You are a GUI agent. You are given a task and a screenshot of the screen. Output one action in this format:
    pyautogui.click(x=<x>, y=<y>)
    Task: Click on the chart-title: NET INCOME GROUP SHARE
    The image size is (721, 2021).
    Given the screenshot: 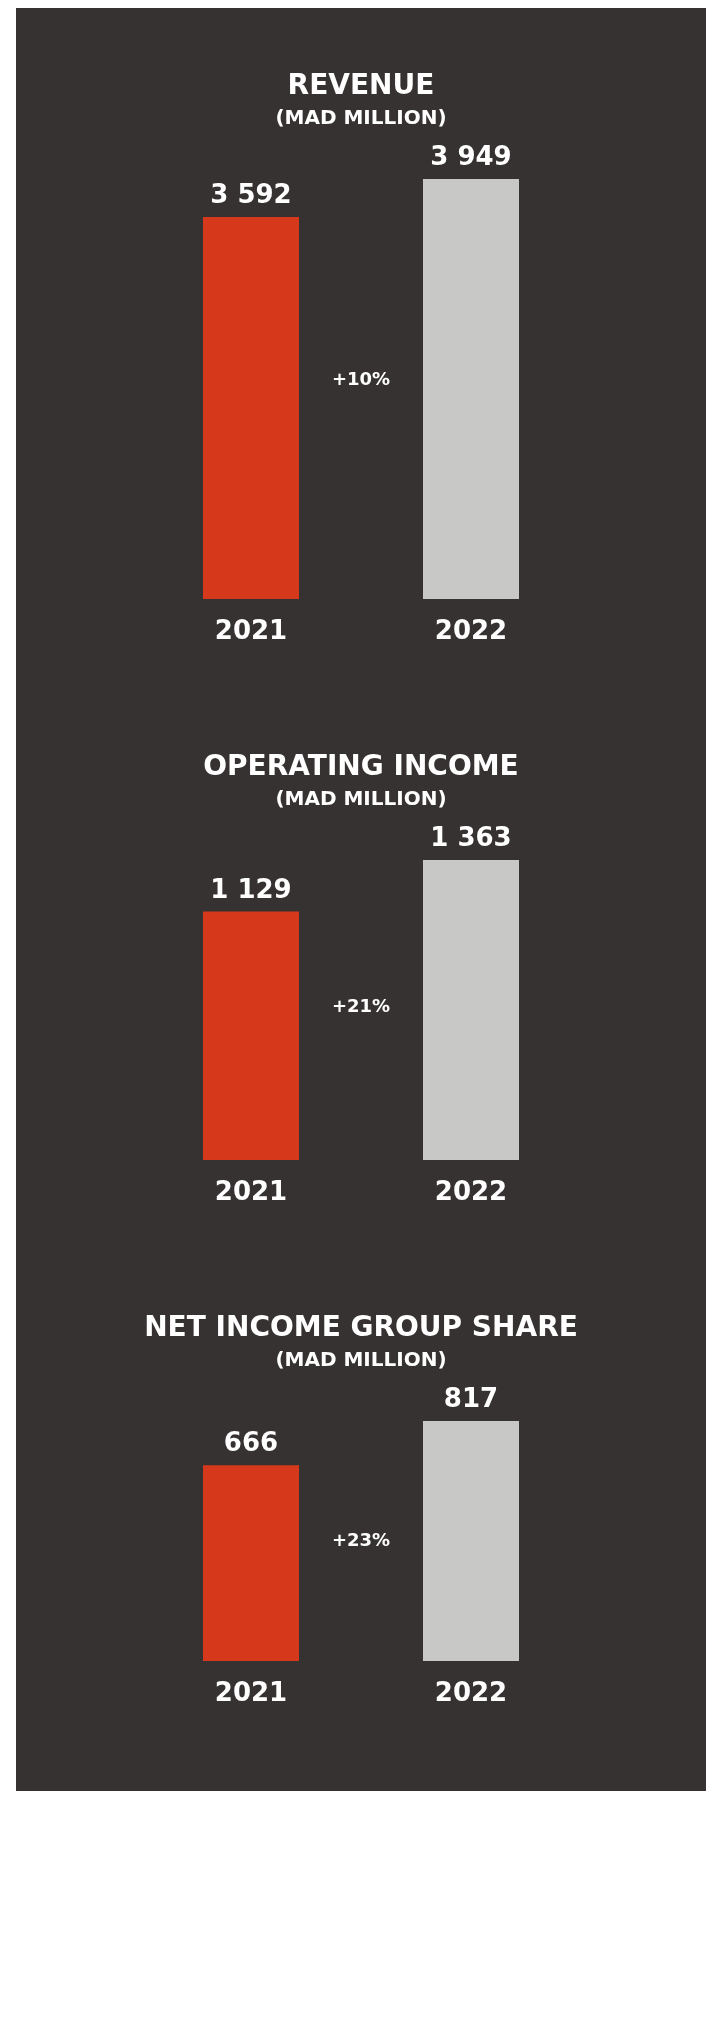 What is the action you would take?
    pyautogui.click(x=361, y=1326)
    